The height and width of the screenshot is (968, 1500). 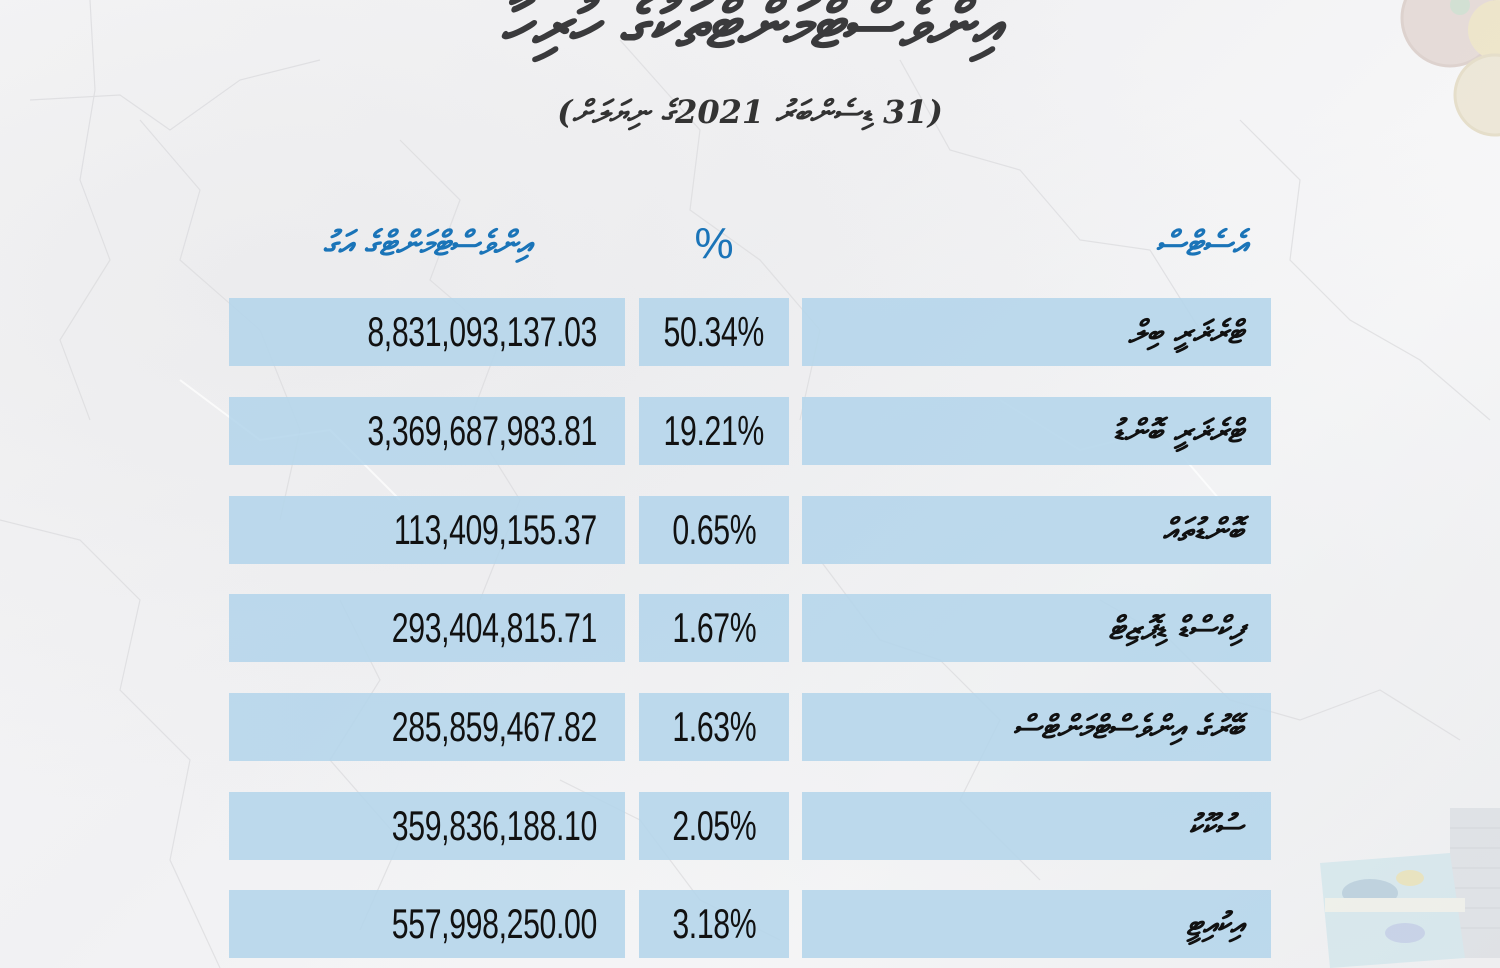 I want to click on percent-value: 1.67%, so click(x=714, y=627).